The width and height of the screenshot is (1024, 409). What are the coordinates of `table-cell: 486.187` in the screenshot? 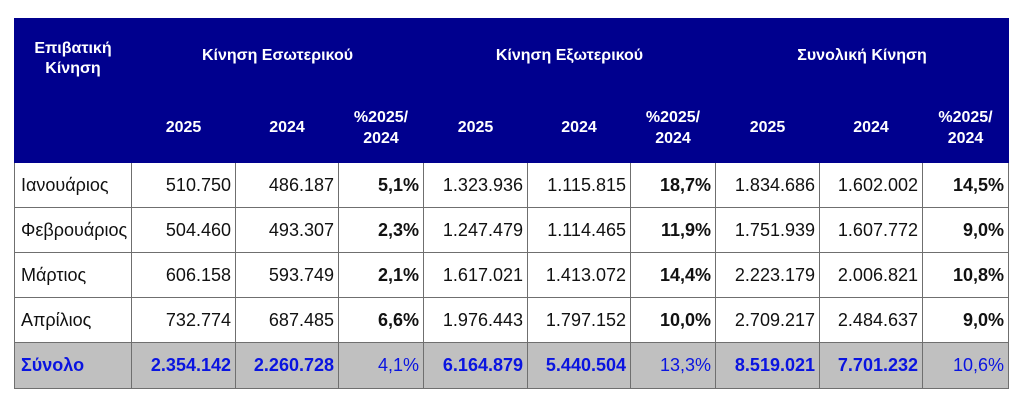 It's located at (287, 185).